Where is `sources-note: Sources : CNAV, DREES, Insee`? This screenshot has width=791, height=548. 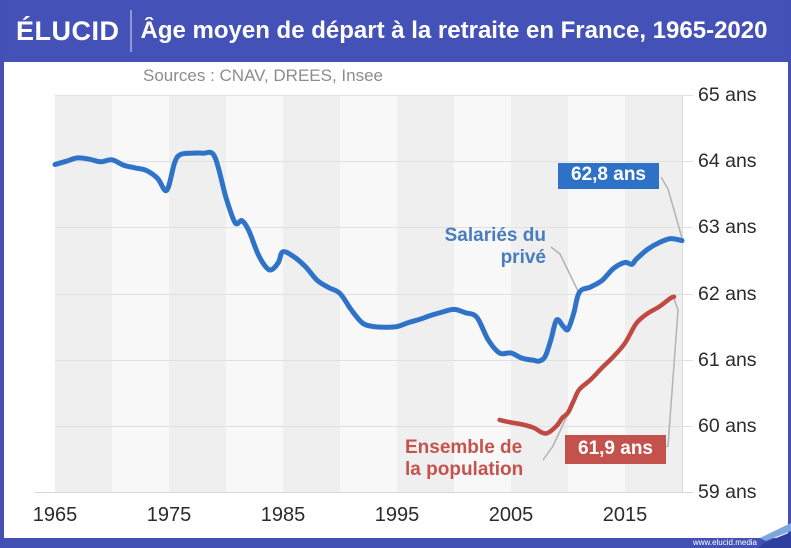
sources-note: Sources : CNAV, DREES, Insee is located at coordinates (263, 75).